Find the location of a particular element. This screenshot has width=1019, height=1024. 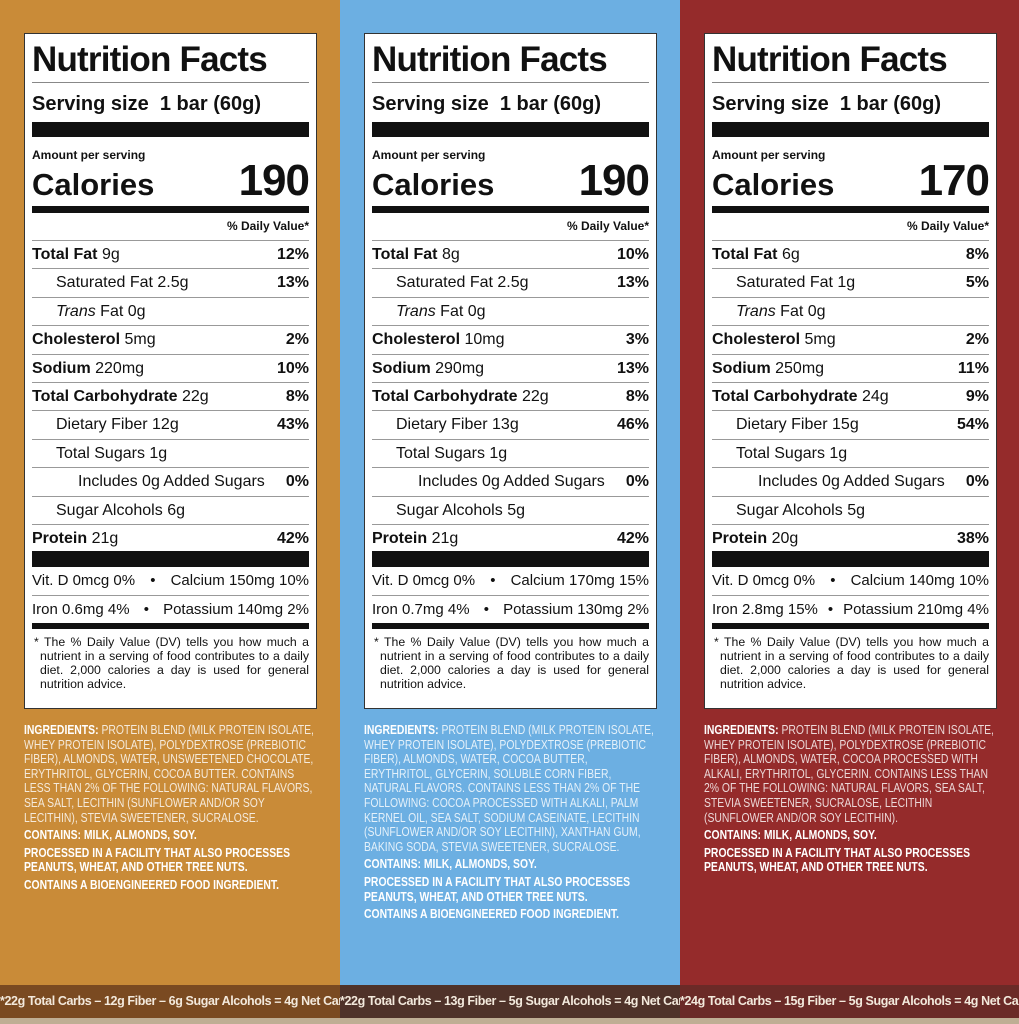

mineral-row: Vit. D 0mcg 0% • Calcium 140mg 10% is located at coordinates (850, 581).